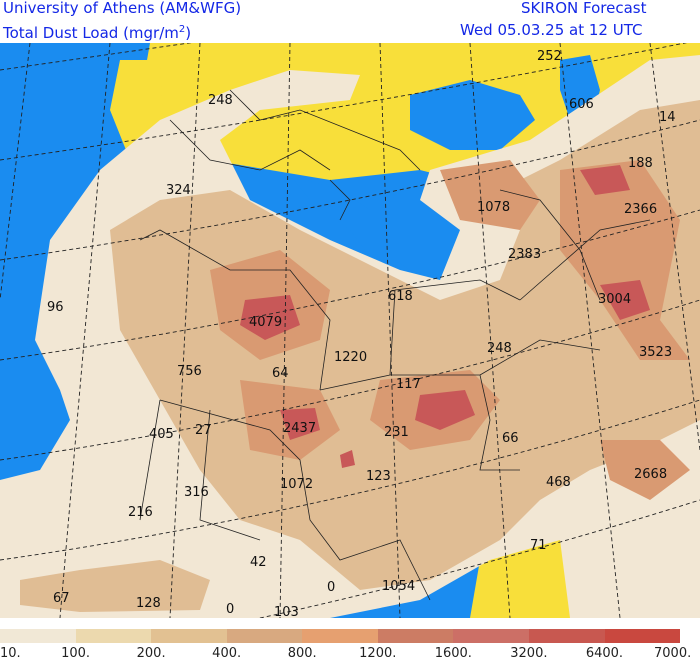 This screenshot has height=662, width=700. Describe the element at coordinates (91, 33) in the screenshot. I see `product-name: Total Dust Load (mgr/m` at that location.